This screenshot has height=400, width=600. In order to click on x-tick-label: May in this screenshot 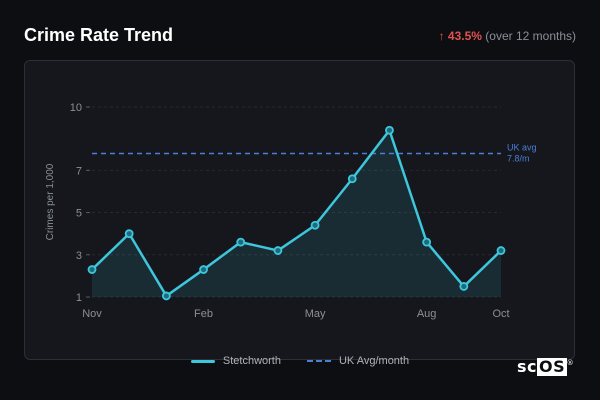, I will do `click(315, 314)`.